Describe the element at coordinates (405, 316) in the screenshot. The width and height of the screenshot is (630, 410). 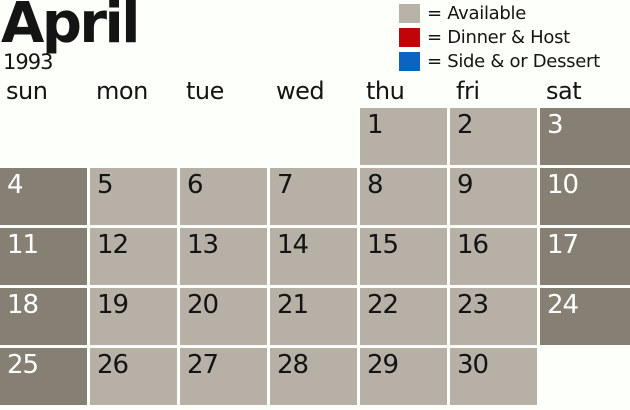
I see `calendar-day-cell: 22` at that location.